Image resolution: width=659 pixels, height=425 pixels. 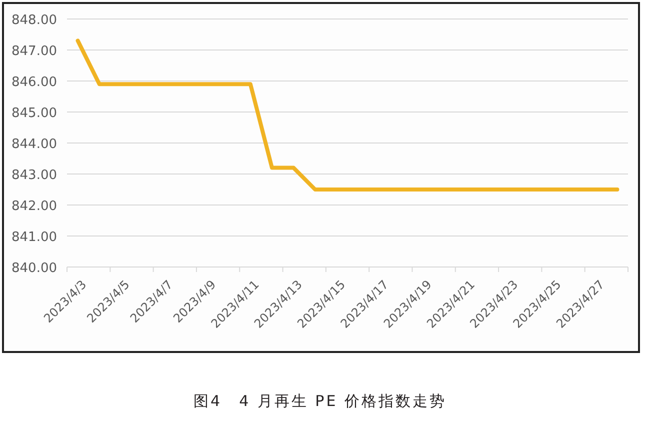 I want to click on y-tick-label: 845.00, so click(x=34, y=113).